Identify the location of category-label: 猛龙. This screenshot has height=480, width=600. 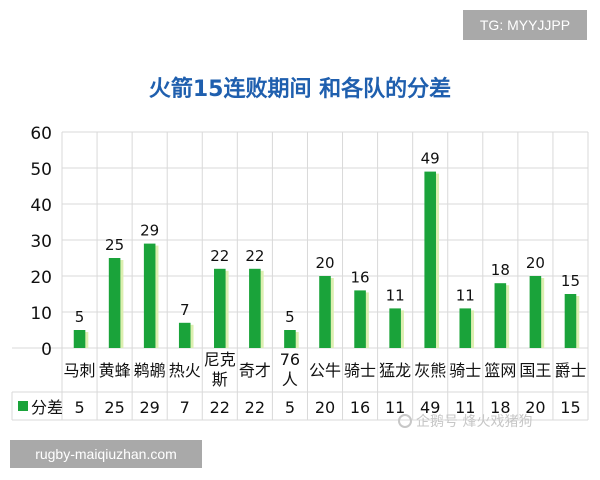
(395, 370).